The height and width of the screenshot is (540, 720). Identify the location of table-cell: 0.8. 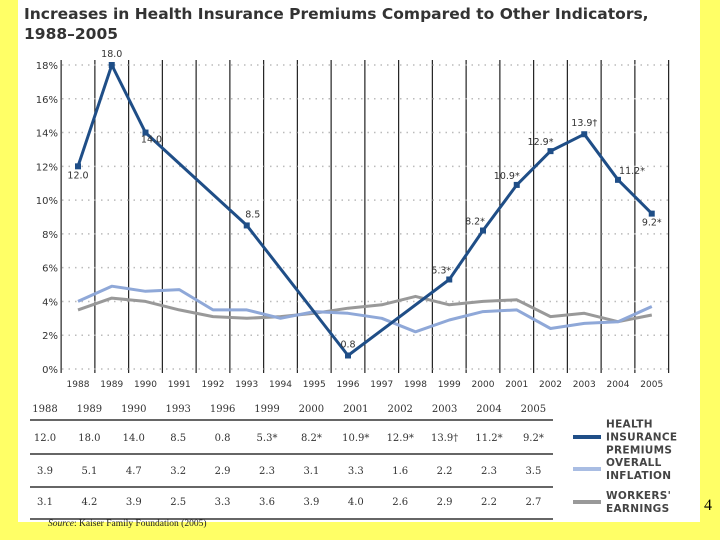
(223, 438).